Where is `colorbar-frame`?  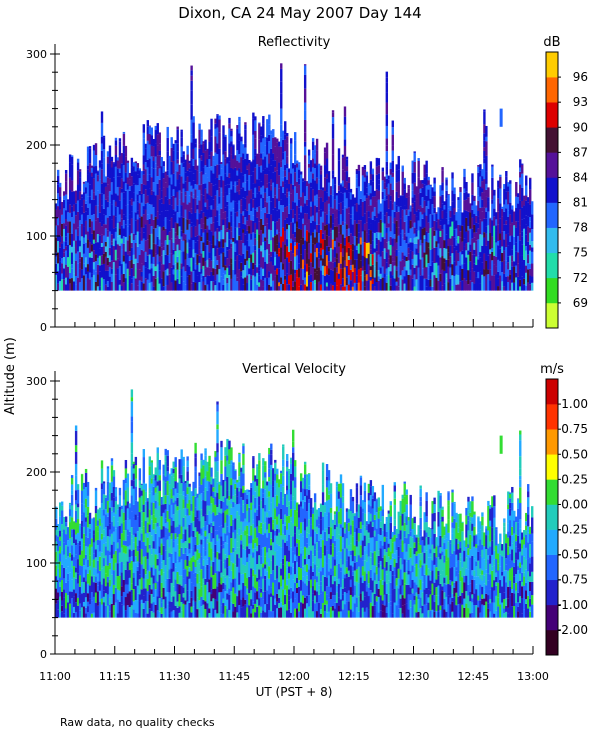 colorbar-frame is located at coordinates (552, 190).